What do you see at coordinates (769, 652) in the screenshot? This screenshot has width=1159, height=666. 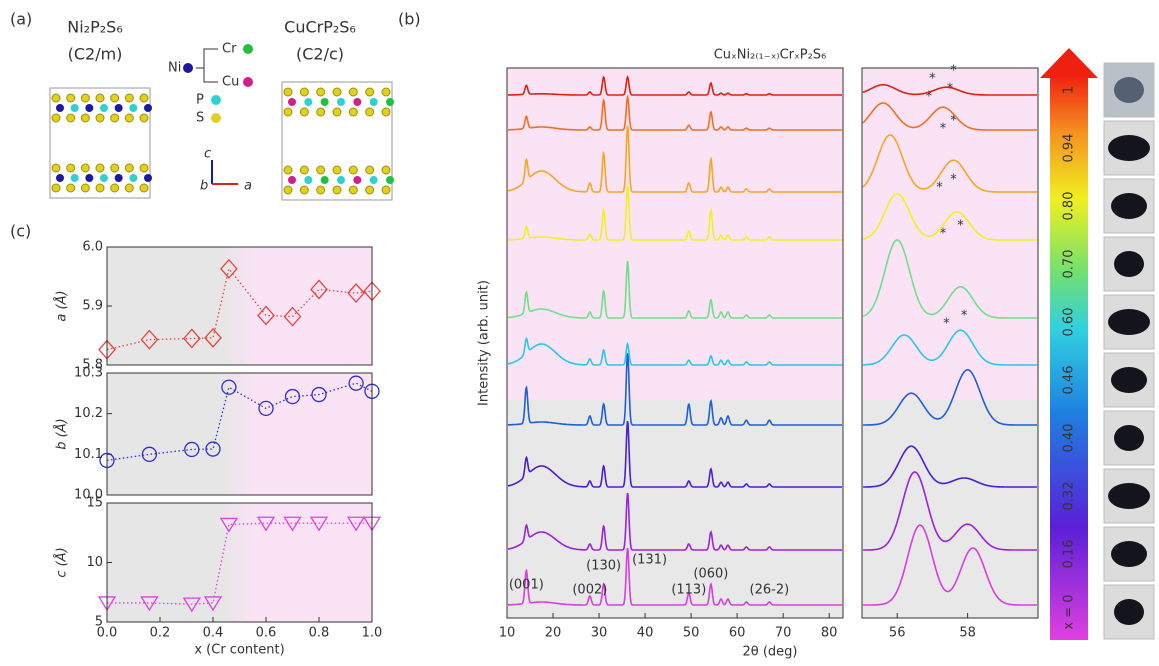 I see `x-axis-label: 2θ (deg)` at bounding box center [769, 652].